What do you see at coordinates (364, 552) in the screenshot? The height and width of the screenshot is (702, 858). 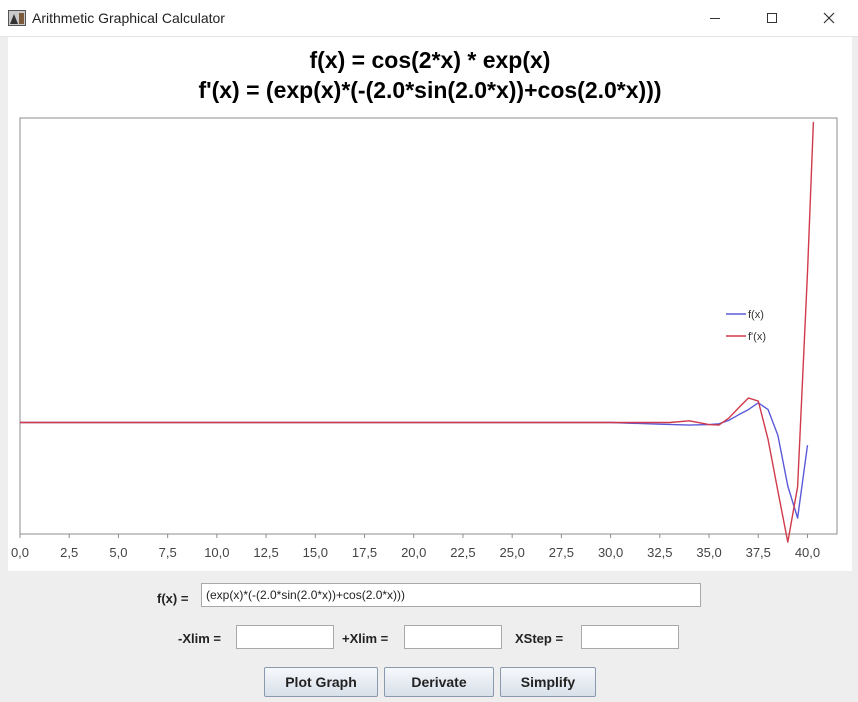 I see `x-tick-label: 17,5` at bounding box center [364, 552].